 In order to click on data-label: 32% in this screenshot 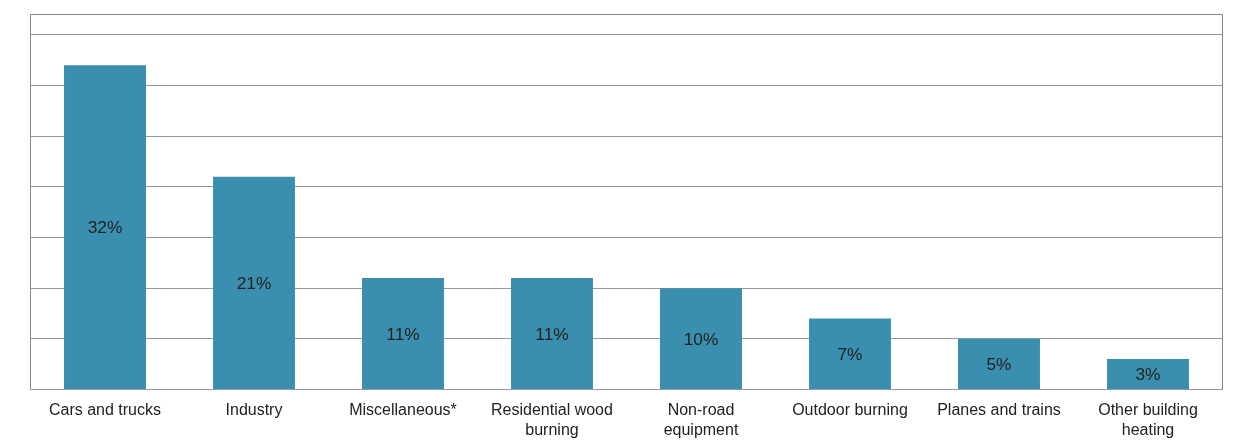, I will do `click(105, 227)`.